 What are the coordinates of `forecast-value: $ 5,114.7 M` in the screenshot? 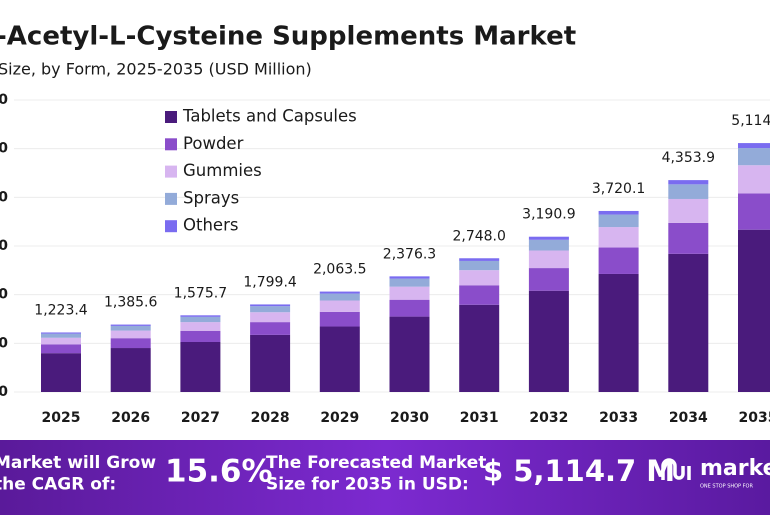 It's located at (579, 471).